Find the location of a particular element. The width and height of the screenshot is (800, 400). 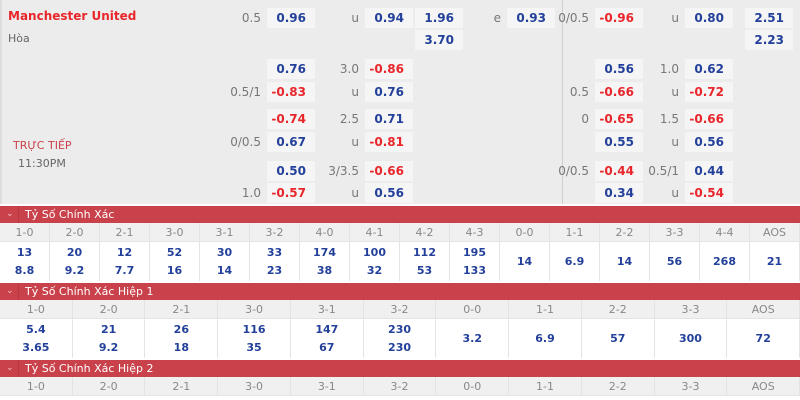

odds-value: 0.96 is located at coordinates (291, 18).